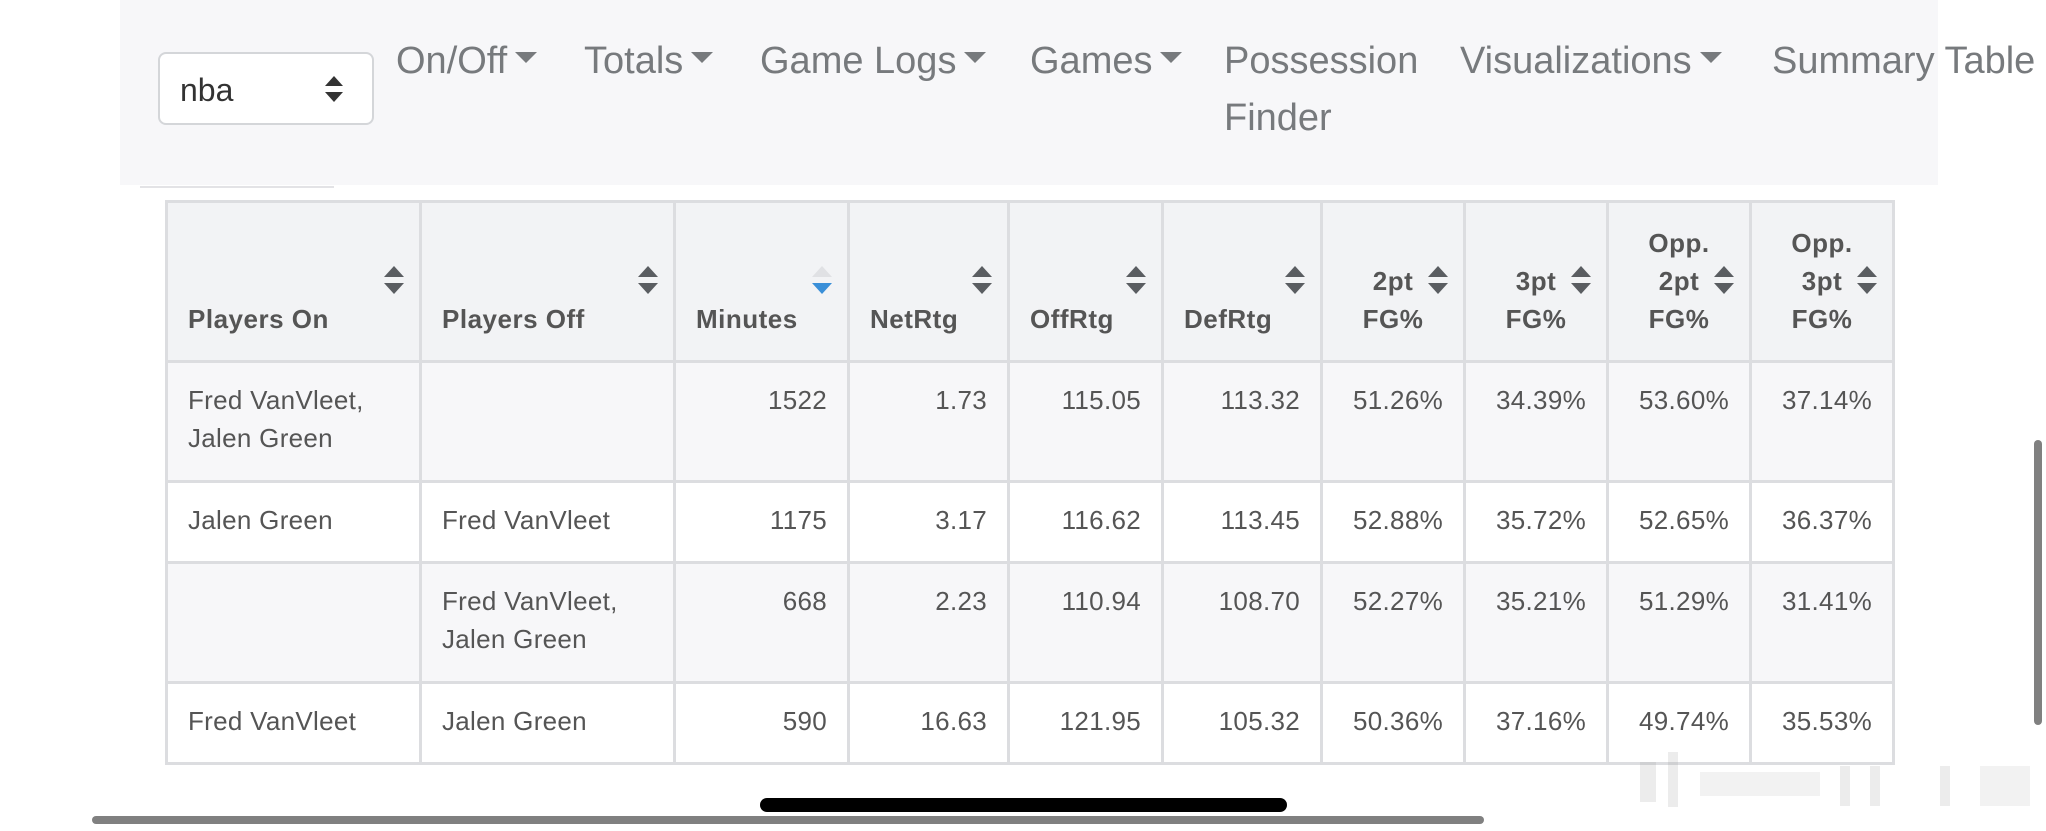 The height and width of the screenshot is (831, 2046). I want to click on col-label: Players On, so click(258, 319).